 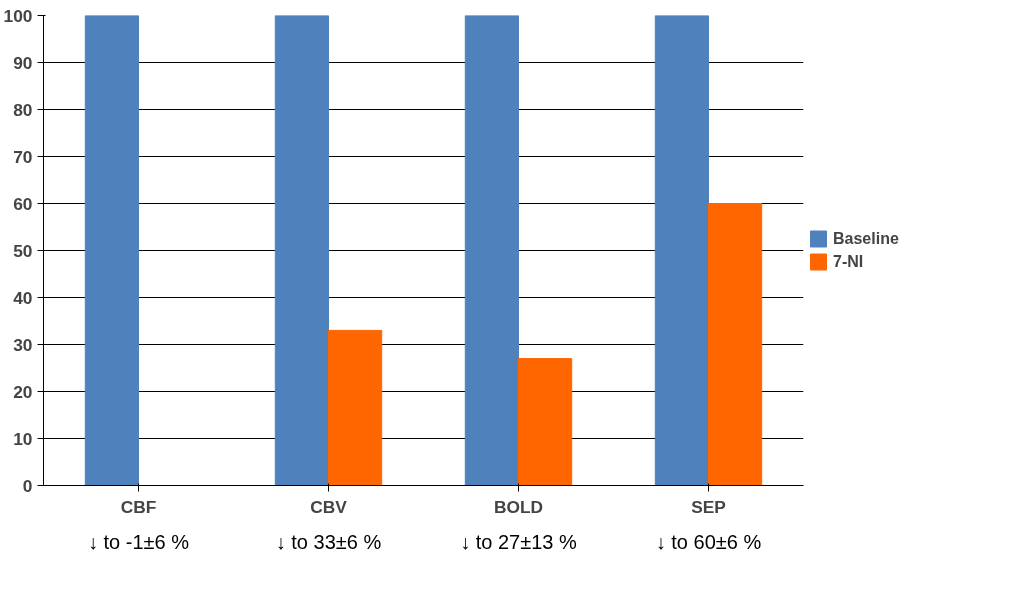 What do you see at coordinates (23, 344) in the screenshot?
I see `y-tick-label: 30` at bounding box center [23, 344].